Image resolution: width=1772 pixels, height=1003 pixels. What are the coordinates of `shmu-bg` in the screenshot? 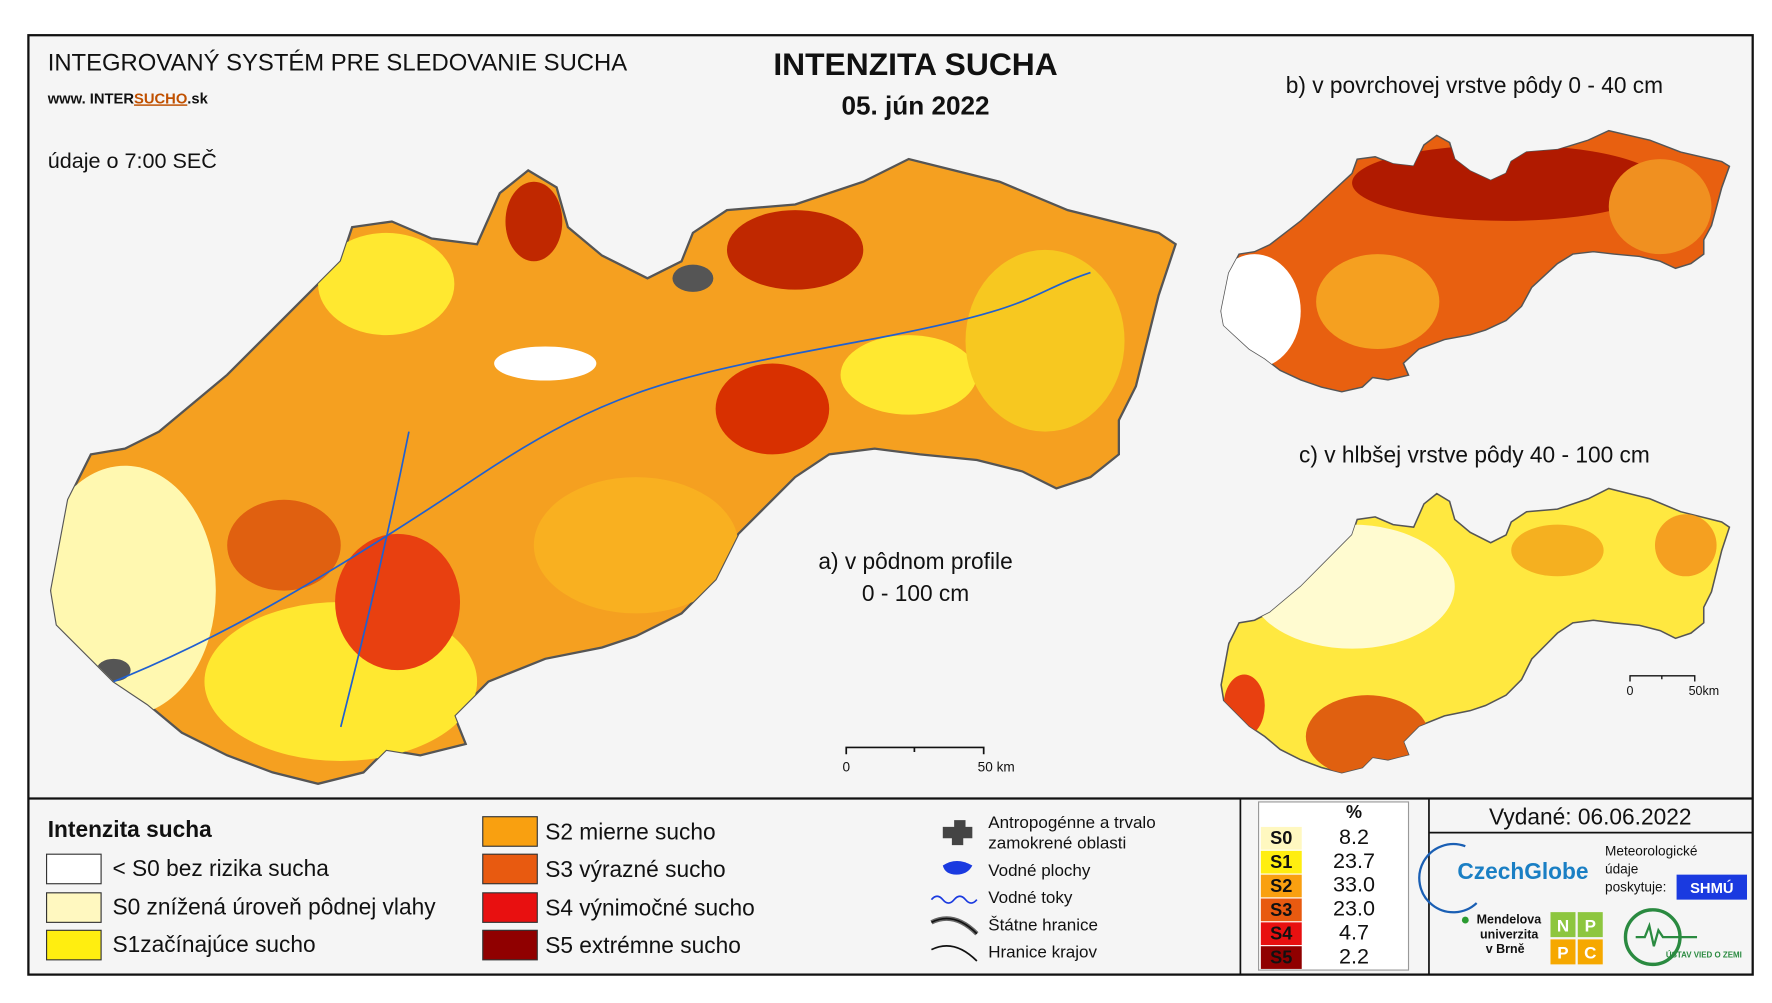 It's located at (1712, 887).